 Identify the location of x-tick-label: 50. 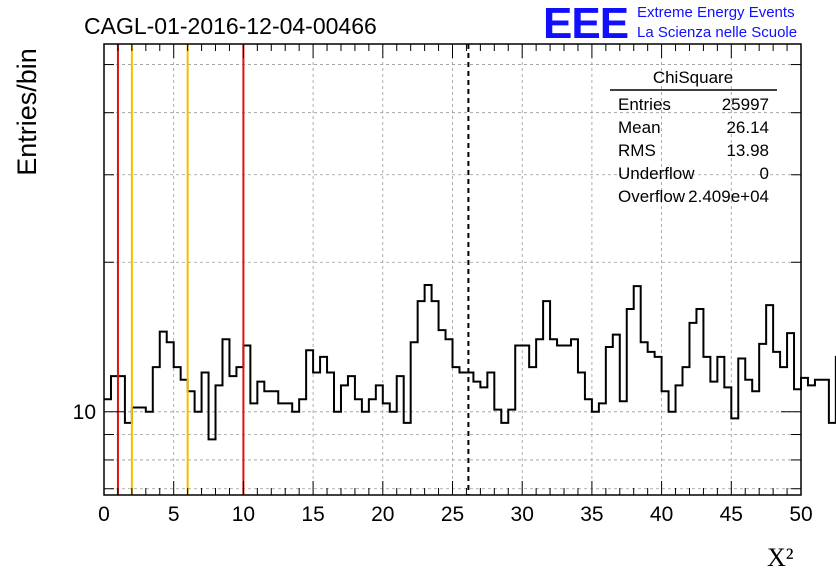
(800, 514).